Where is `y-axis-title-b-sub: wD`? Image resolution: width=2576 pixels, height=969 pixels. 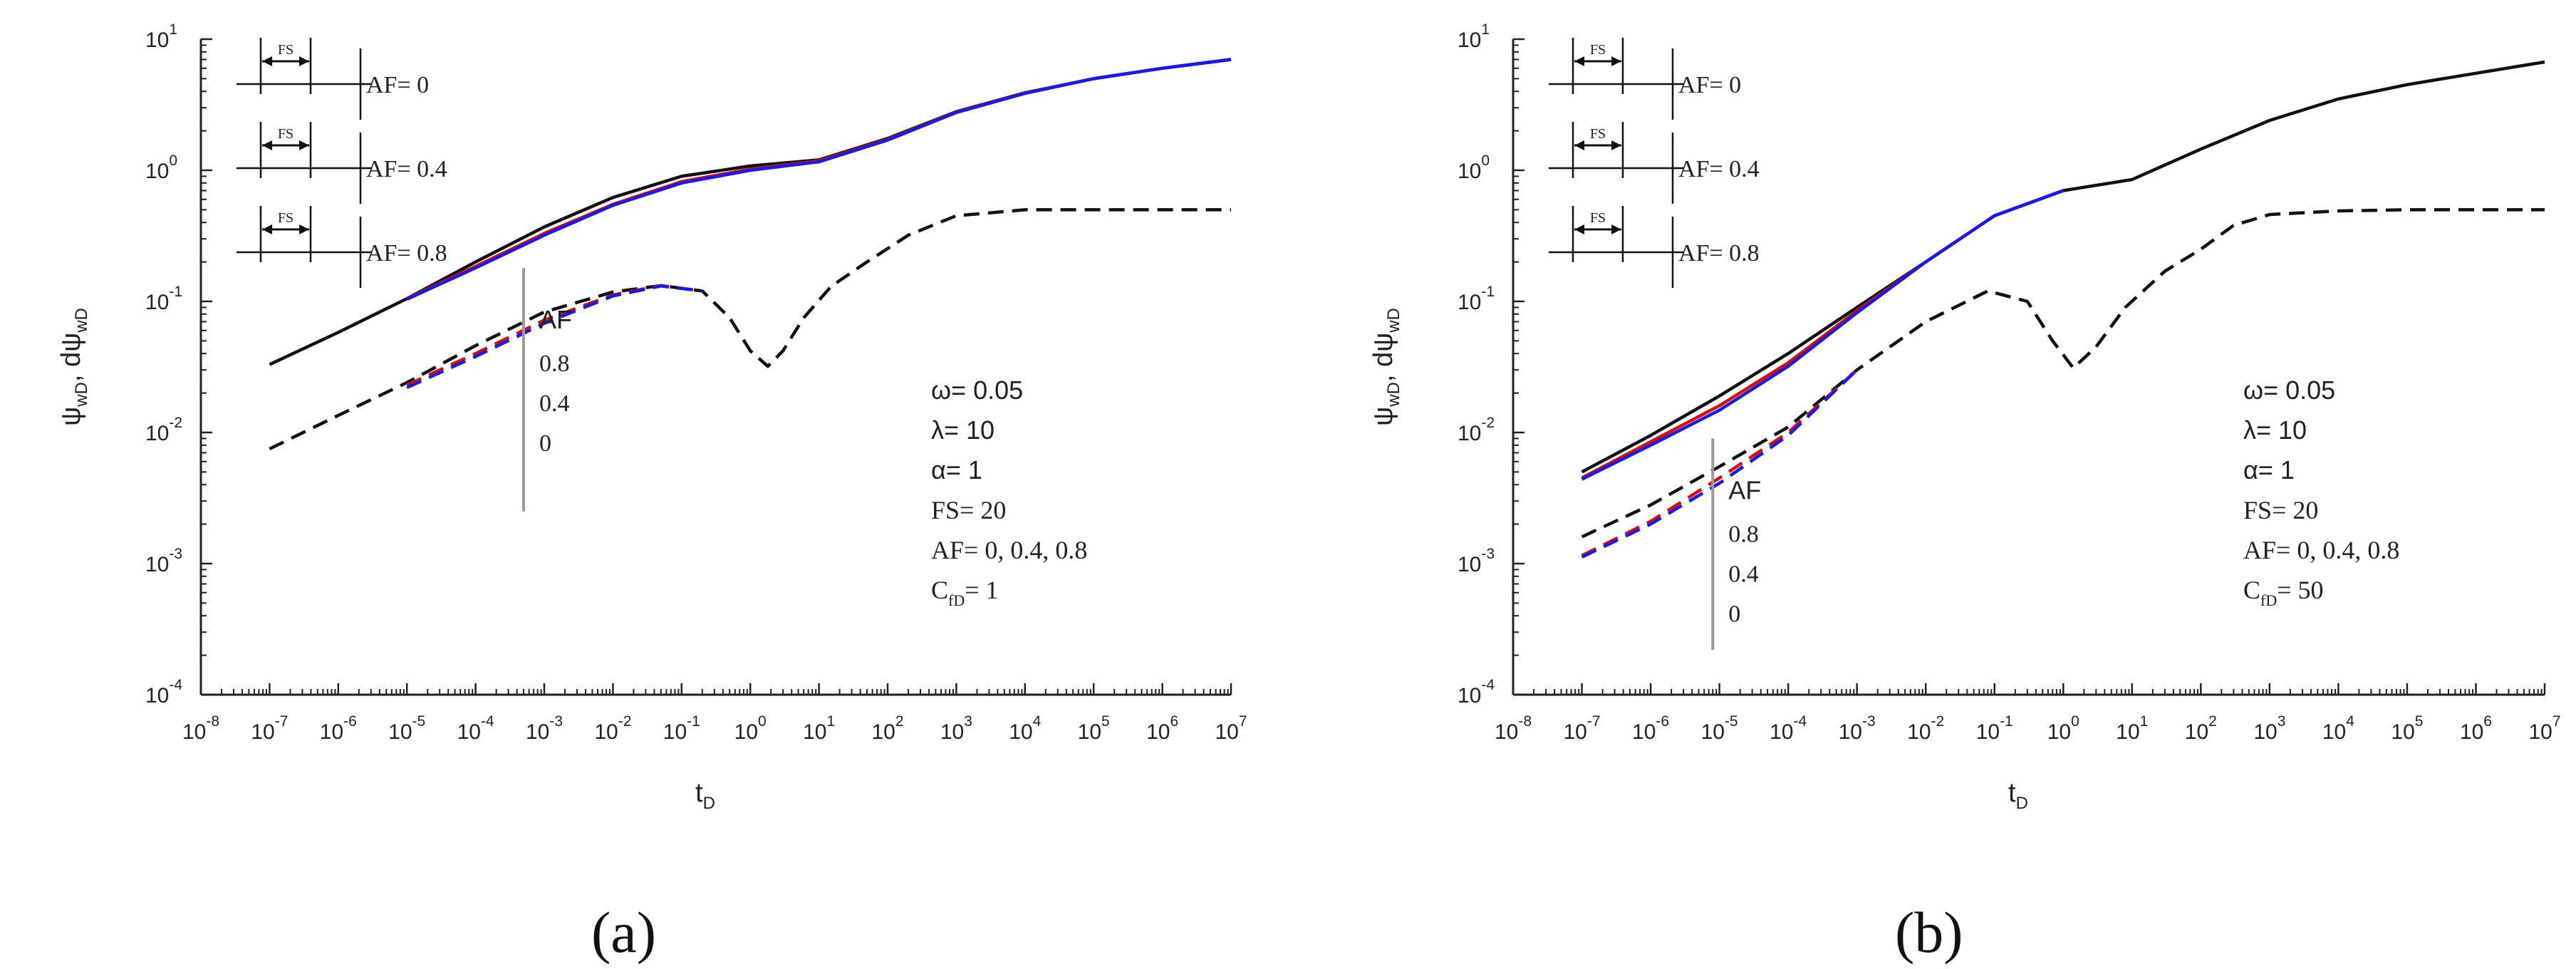
y-axis-title-b-sub: wD is located at coordinates (81, 320).